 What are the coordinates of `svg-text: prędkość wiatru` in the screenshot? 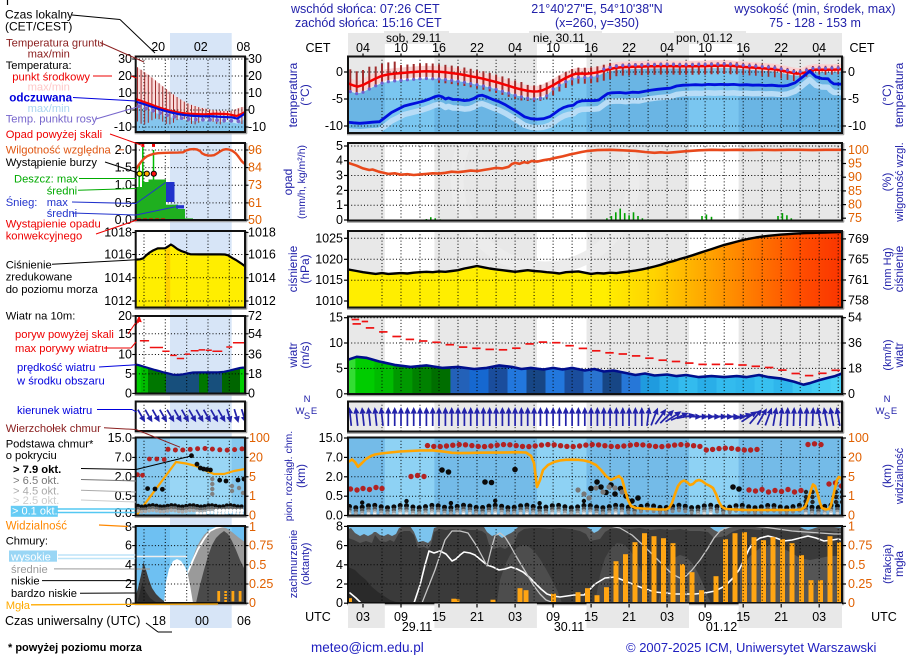 It's located at (56, 368).